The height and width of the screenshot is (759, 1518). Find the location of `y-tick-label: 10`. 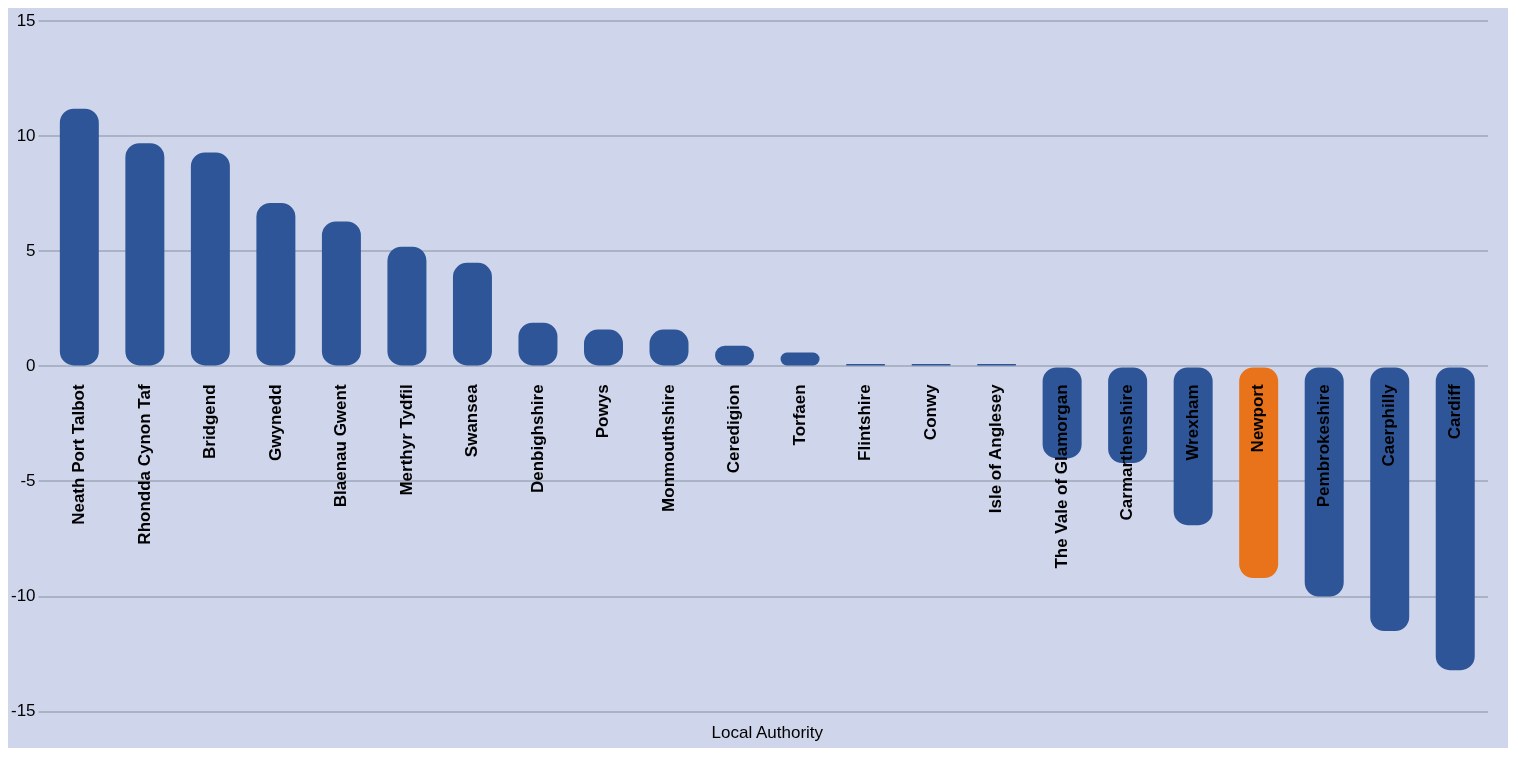

y-tick-label: 10 is located at coordinates (26, 135).